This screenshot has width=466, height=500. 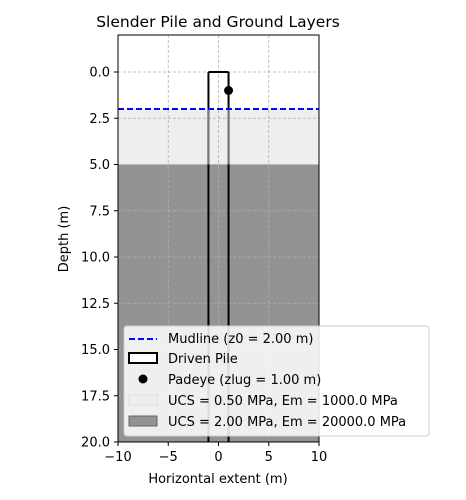 I want to click on x-tick-label-4: 10, so click(x=319, y=457).